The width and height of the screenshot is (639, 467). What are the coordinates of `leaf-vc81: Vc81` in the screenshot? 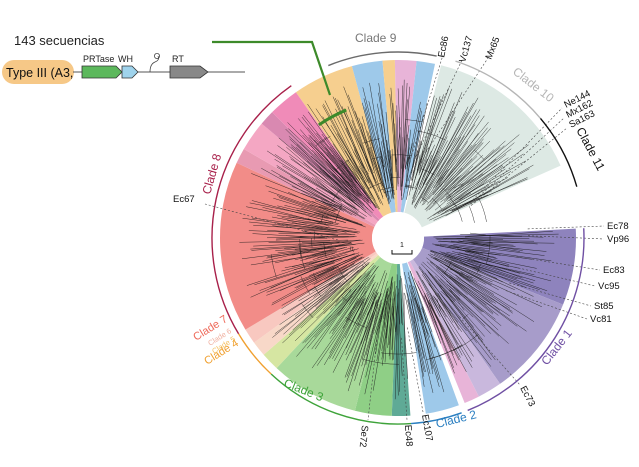 It's located at (601, 319).